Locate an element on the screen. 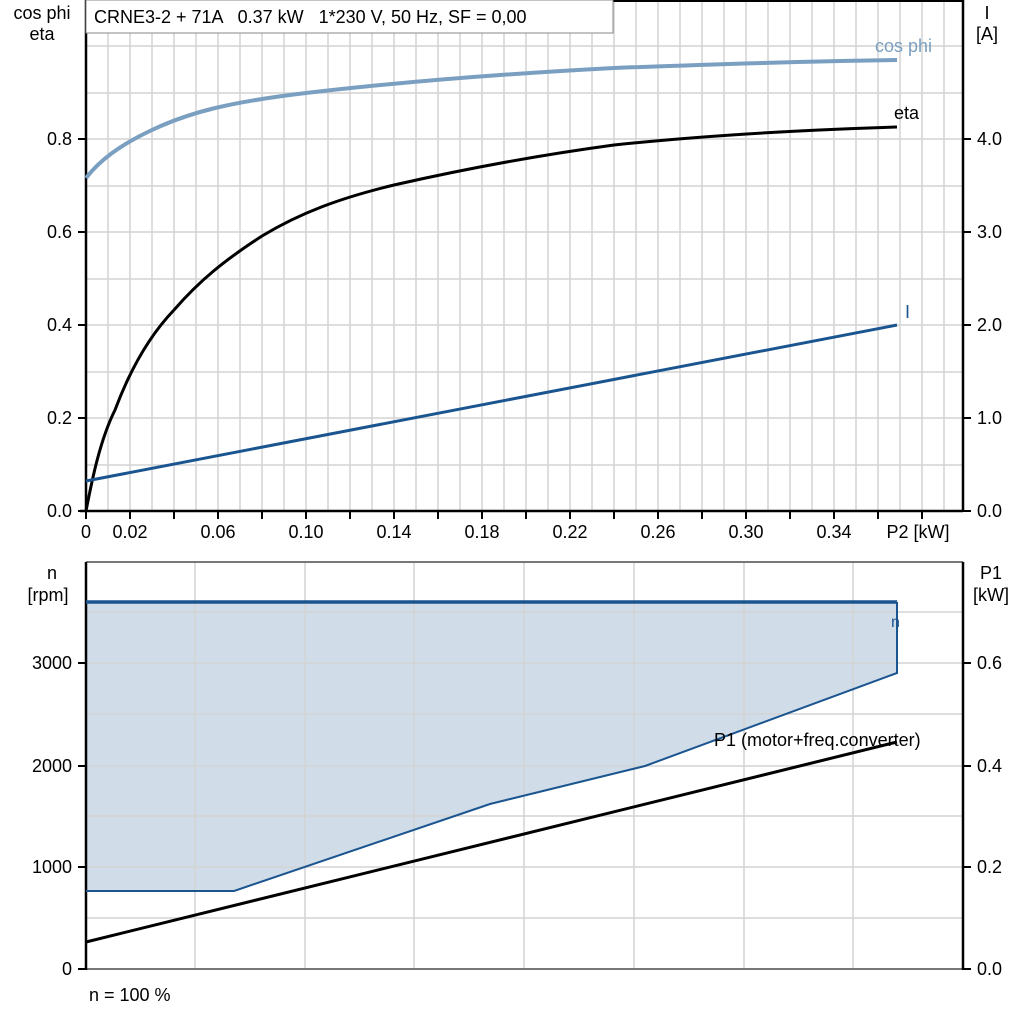  speed-tick-label: 0 is located at coordinates (67, 969).